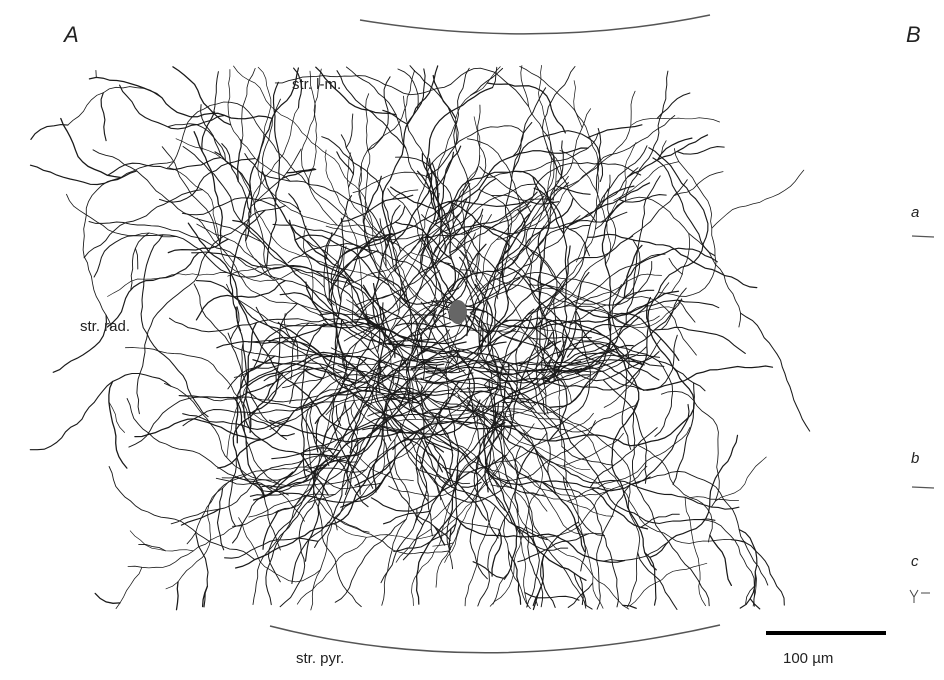 The width and height of the screenshot is (944, 680). I want to click on panel-b-boundary-a, so click(923, 236).